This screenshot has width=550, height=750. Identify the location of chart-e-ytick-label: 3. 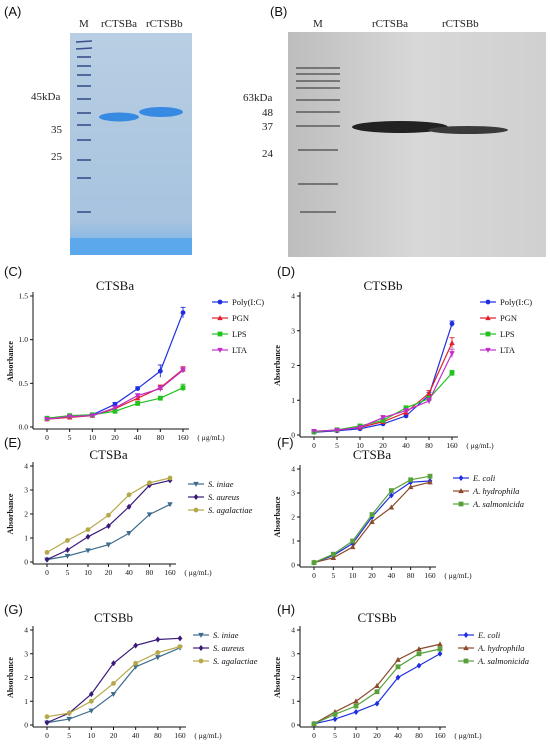
(26, 490).